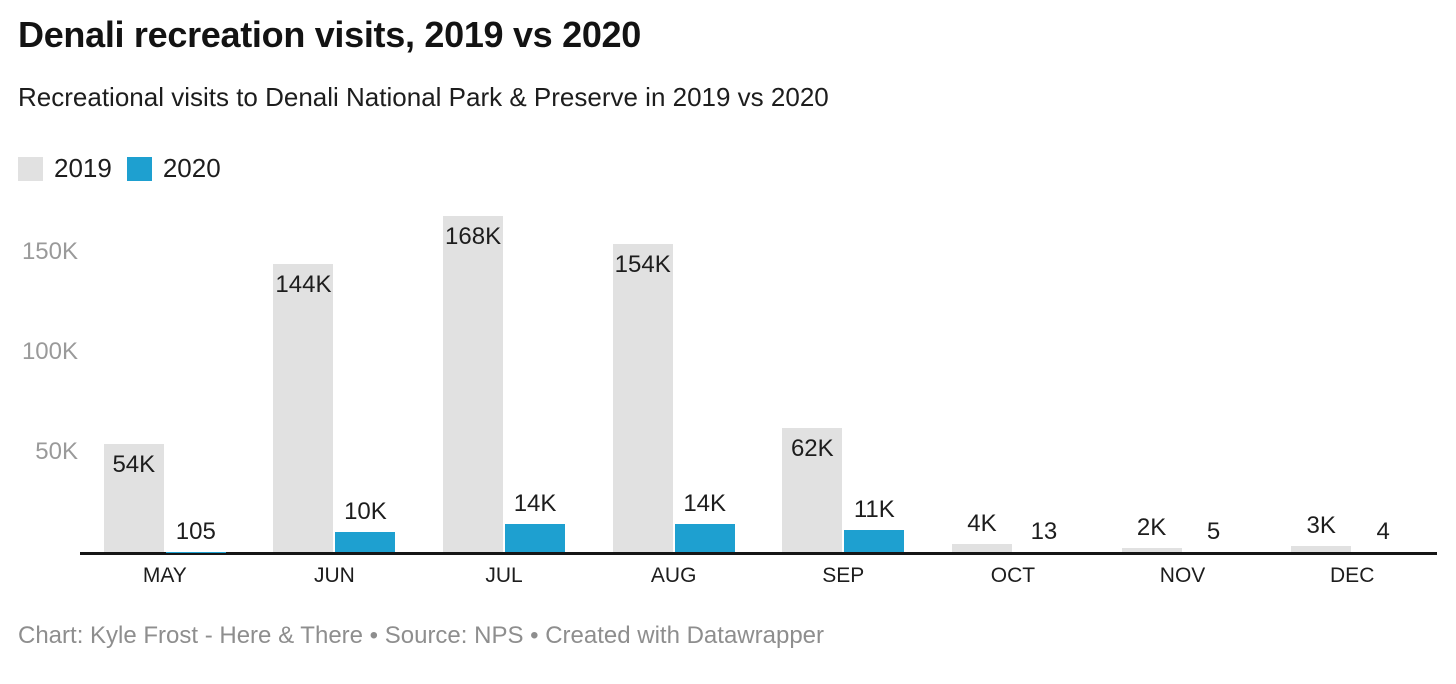  I want to click on bar-label-2019-may: 54K, so click(134, 464).